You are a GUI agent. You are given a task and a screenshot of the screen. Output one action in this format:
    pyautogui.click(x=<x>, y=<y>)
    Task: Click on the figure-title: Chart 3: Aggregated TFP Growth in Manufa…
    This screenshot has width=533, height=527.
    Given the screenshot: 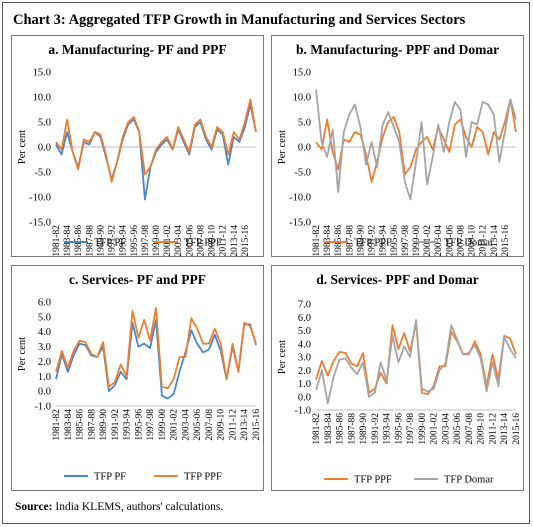 What is the action you would take?
    pyautogui.click(x=239, y=20)
    